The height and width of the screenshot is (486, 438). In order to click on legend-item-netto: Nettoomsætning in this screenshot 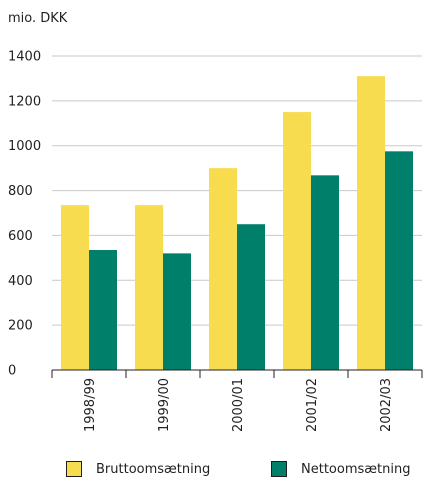, I will do `click(340, 469)`.